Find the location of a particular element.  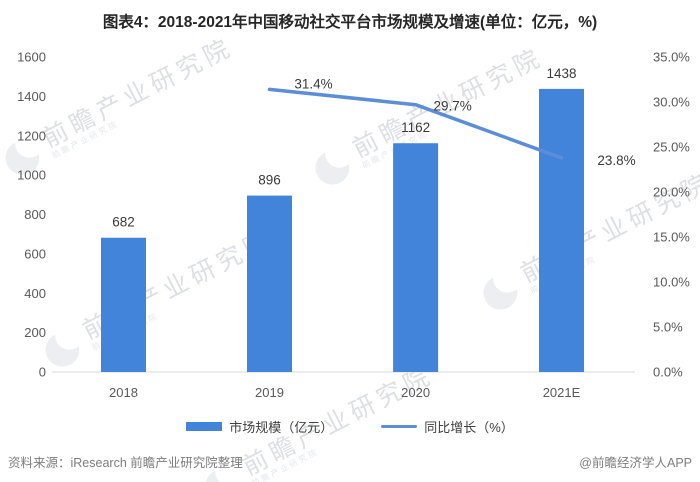

bar-value-label: 682 is located at coordinates (123, 222).